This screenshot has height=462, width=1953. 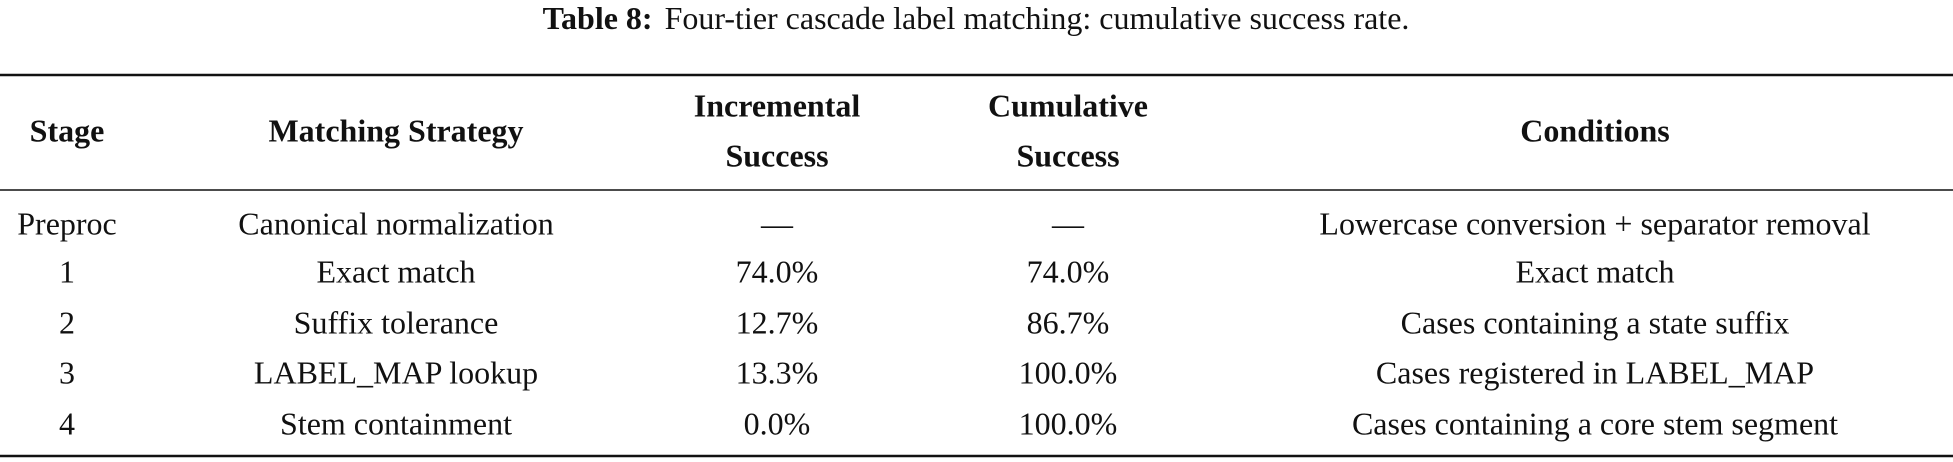 What do you see at coordinates (1068, 105) in the screenshot?
I see `header-cell: Cumulative` at bounding box center [1068, 105].